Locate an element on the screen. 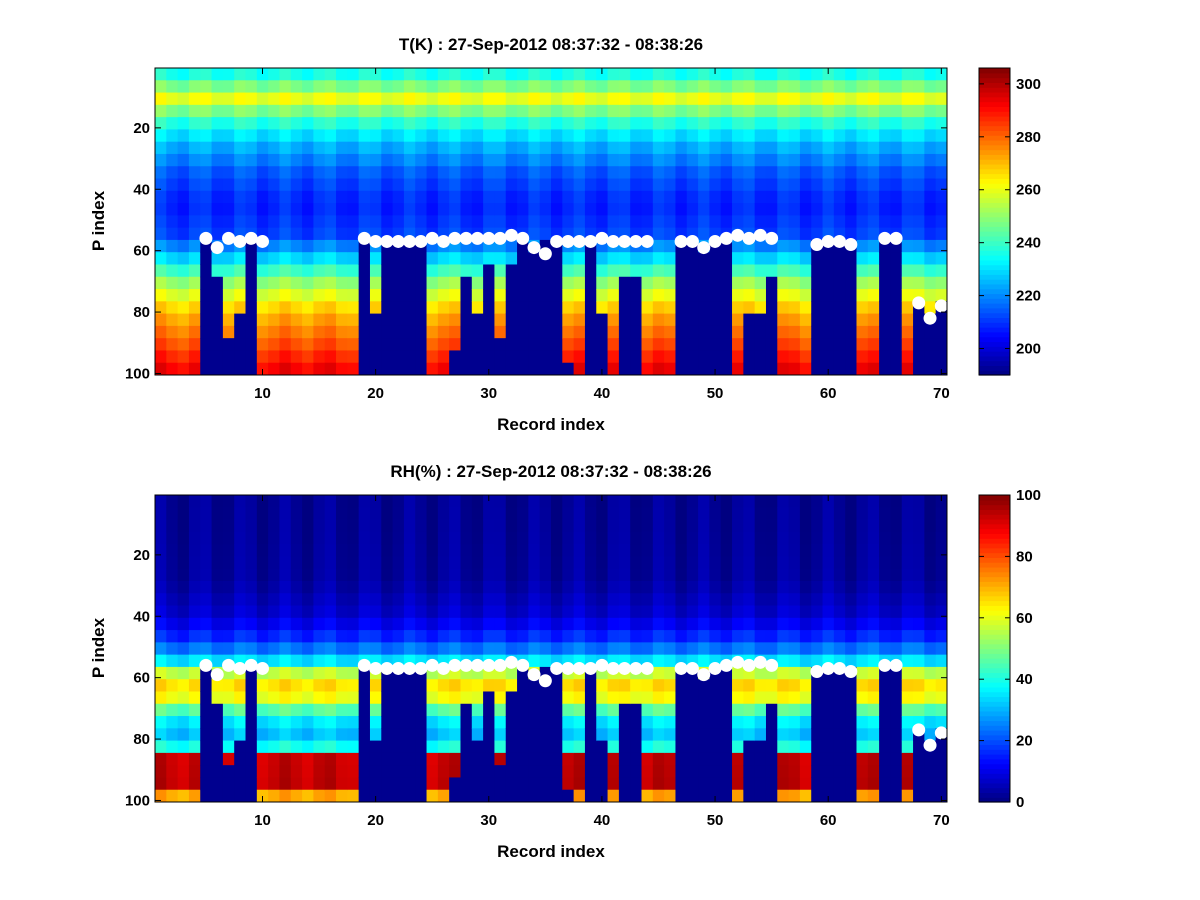 The image size is (1200, 900). humidity-chart-title: RH(%) : 27-Sep-2012 08:37:32 - 08:38:26 is located at coordinates (550, 471).